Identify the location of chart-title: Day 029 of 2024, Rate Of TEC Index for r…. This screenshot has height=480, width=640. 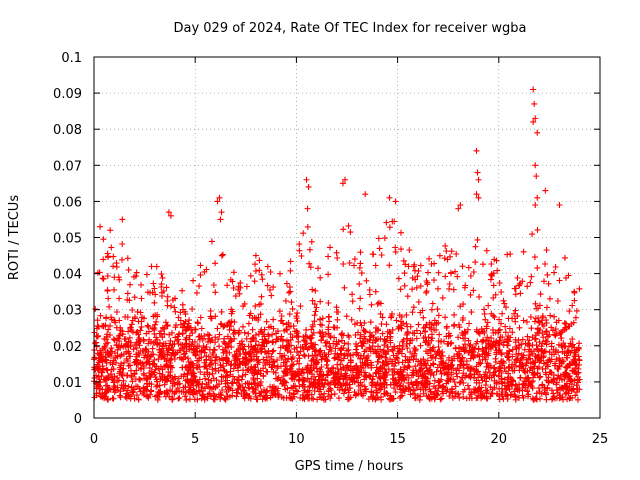
(349, 28).